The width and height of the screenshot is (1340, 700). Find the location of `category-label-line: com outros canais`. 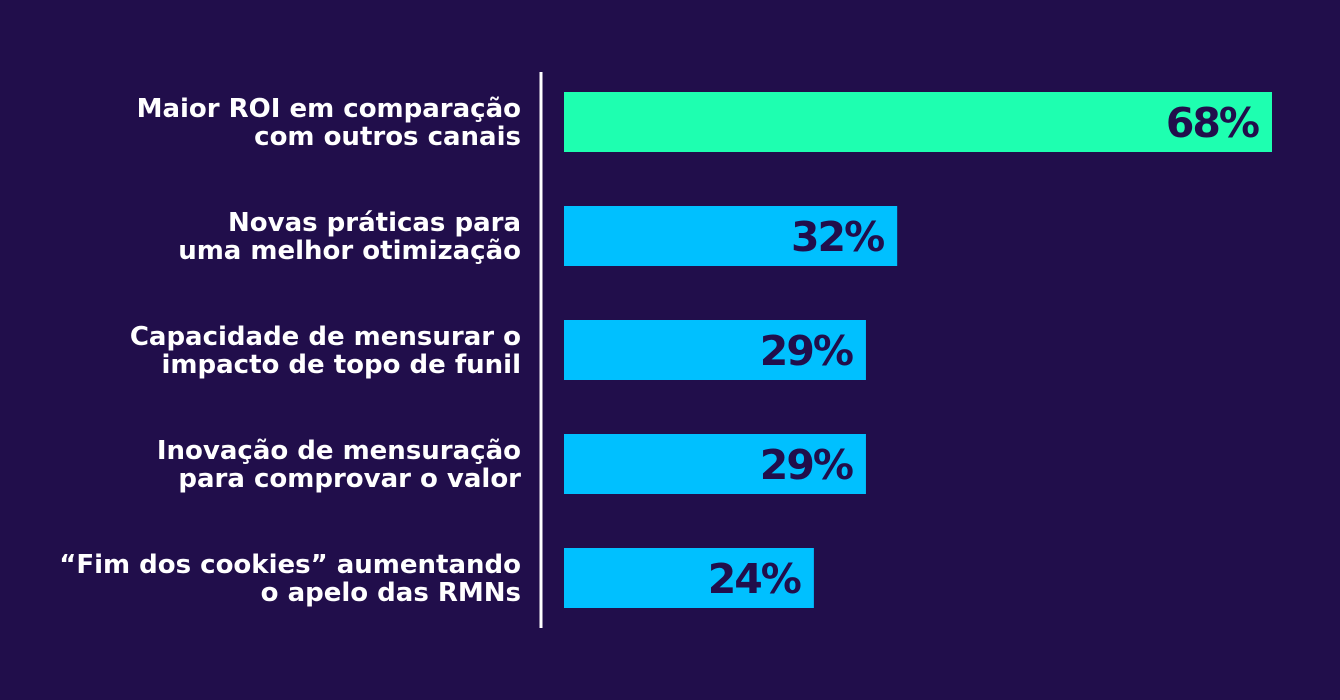

category-label-line: com outros canais is located at coordinates (387, 137).